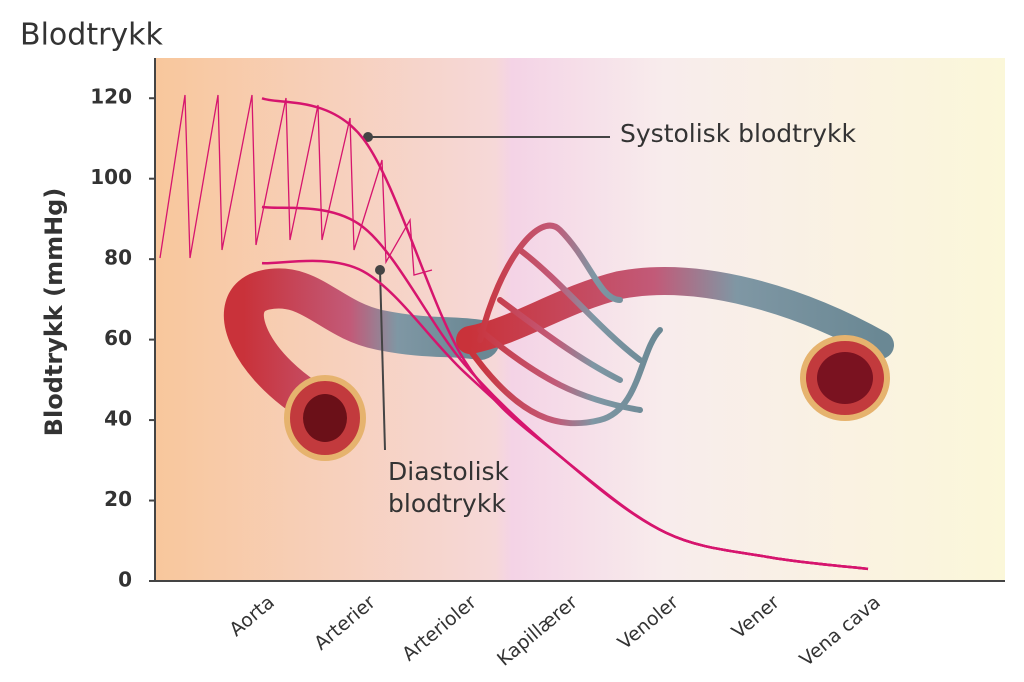  Describe the element at coordinates (125, 580) in the screenshot. I see `y-tick-label: 0` at that location.